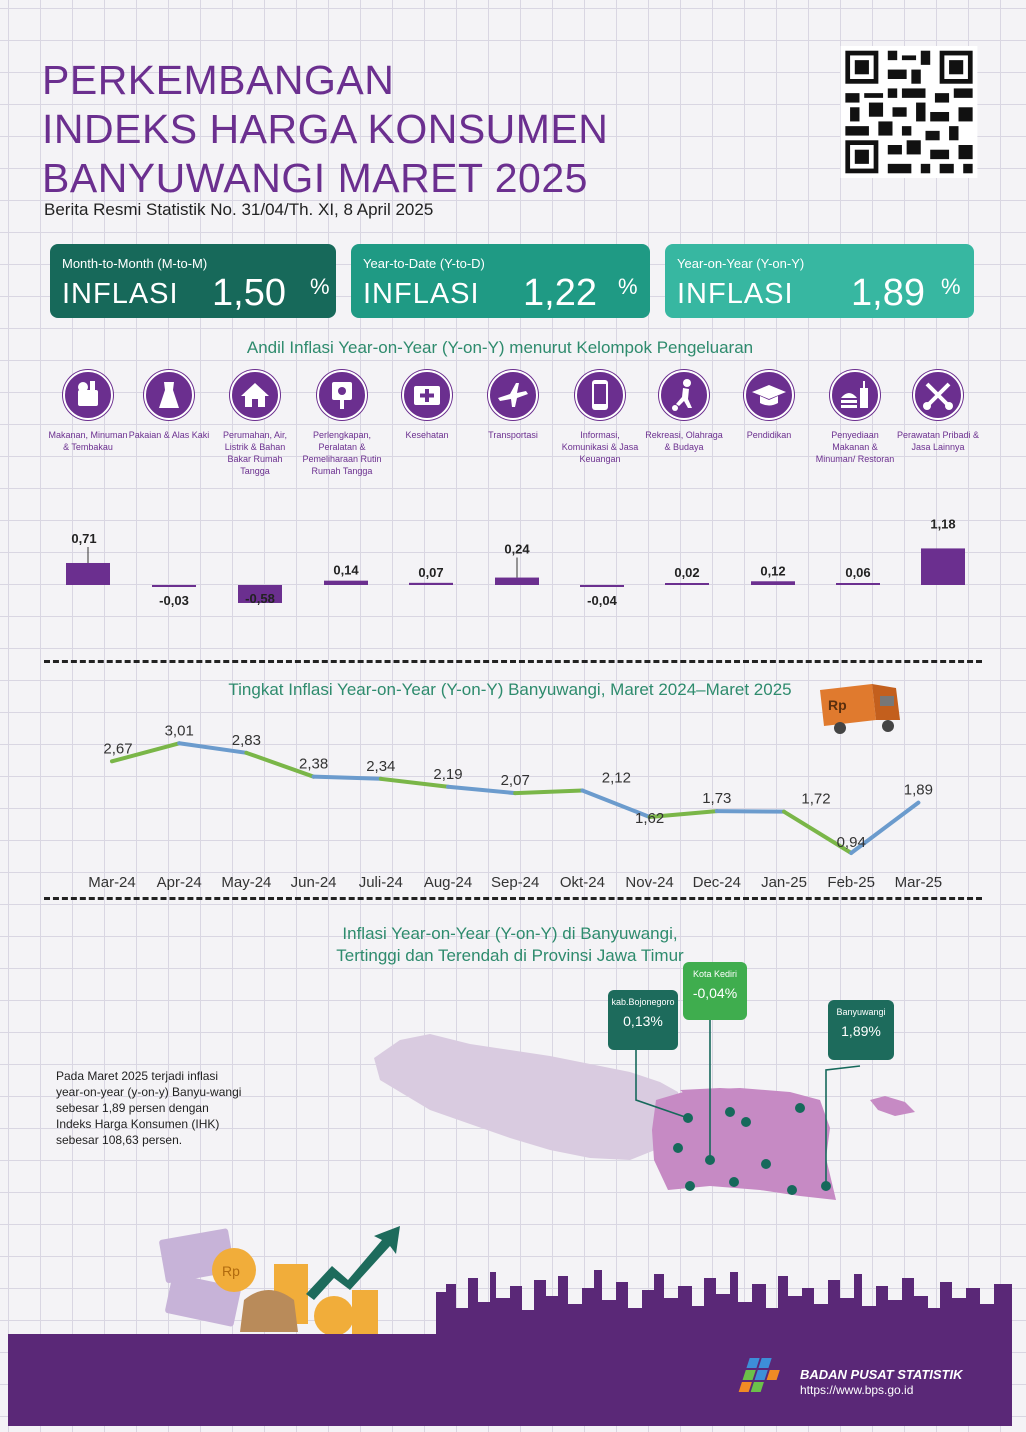 Image resolution: width=1026 pixels, height=1432 pixels. Describe the element at coordinates (851, 842) in the screenshot. I see `trend-value-label: 0,94` at that location.